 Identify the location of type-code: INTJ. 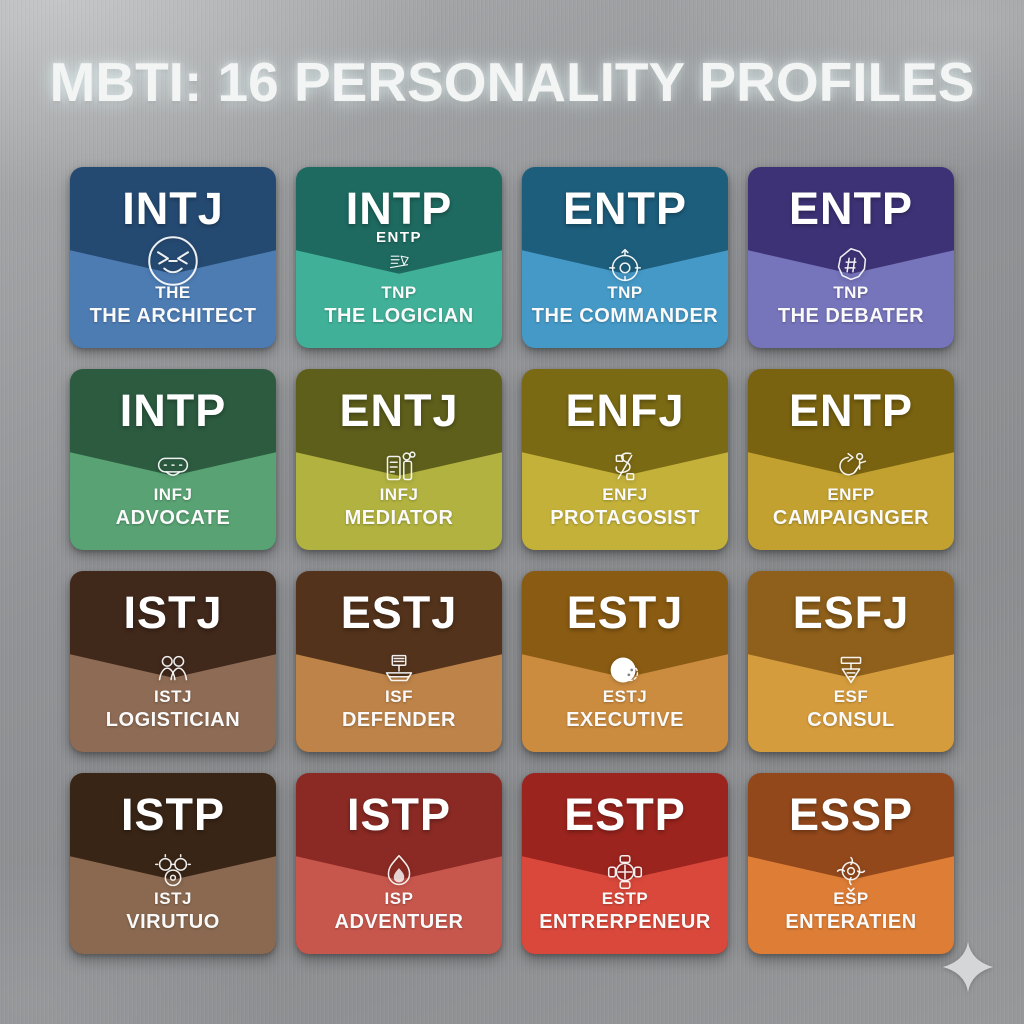
(173, 208).